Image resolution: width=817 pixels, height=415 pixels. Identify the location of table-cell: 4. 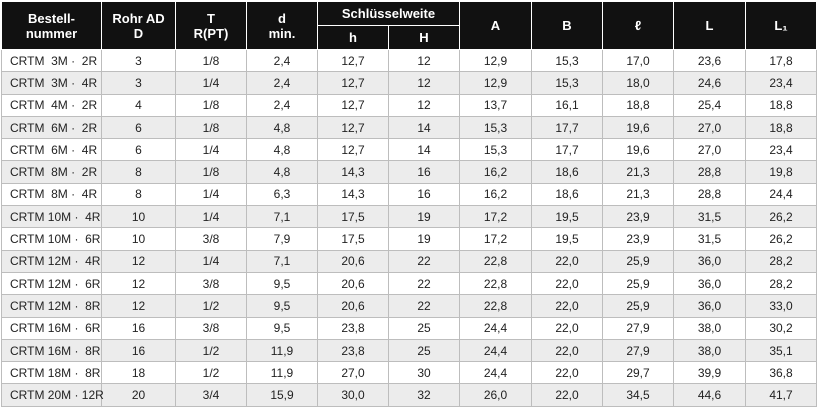
(138, 105).